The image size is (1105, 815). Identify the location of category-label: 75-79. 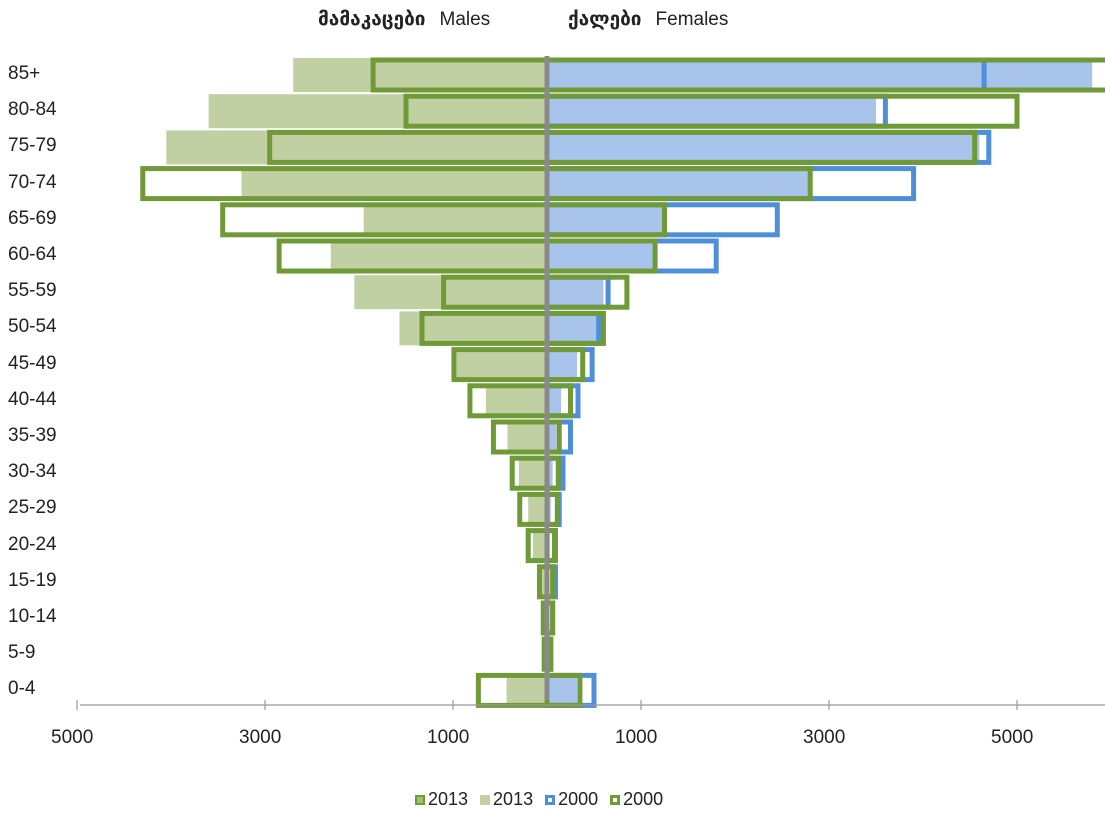
(32, 146).